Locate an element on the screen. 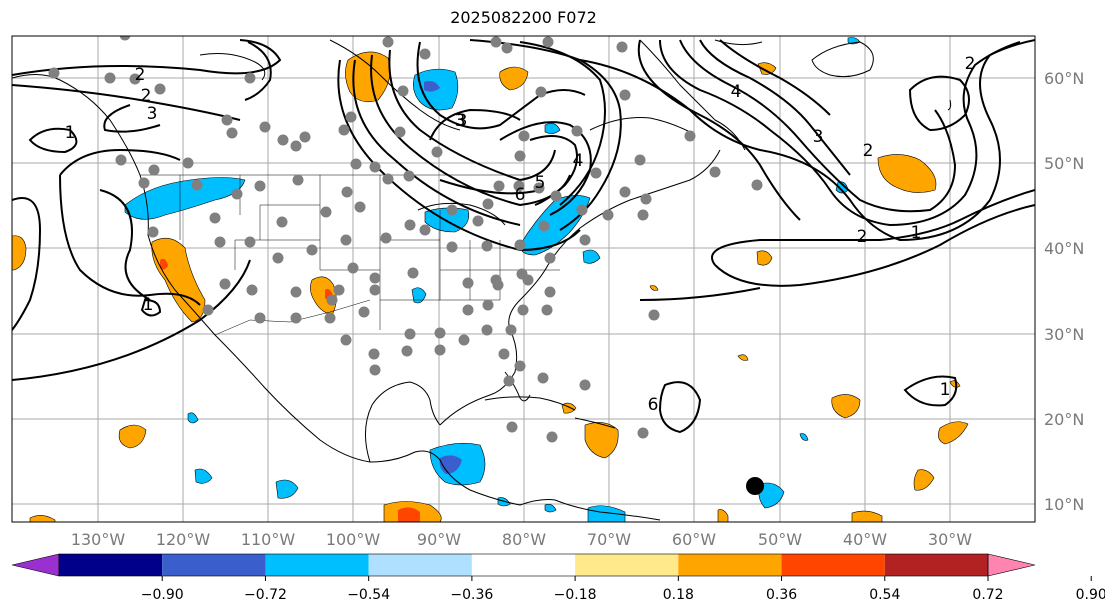 The image size is (1105, 615). contour-label: 5 is located at coordinates (540, 183).